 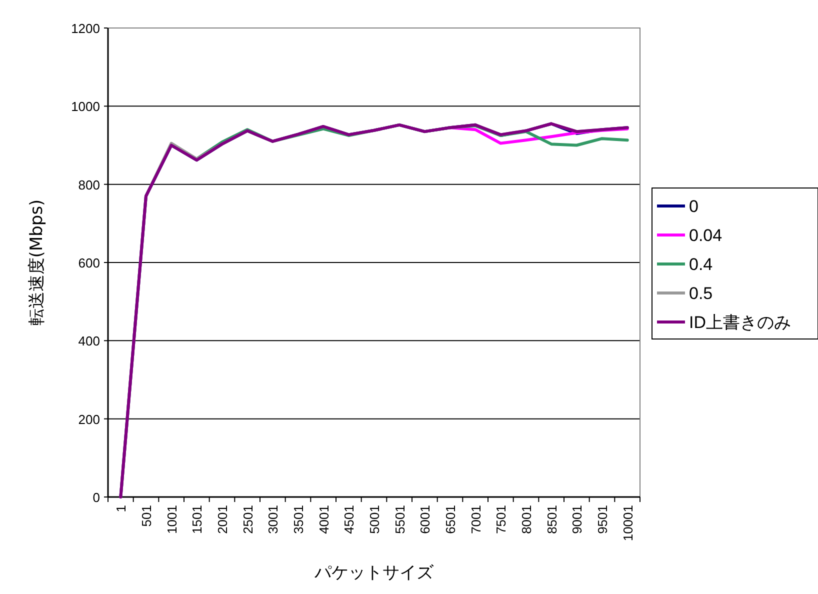 What do you see at coordinates (374, 573) in the screenshot?
I see `x-axis-title: パケットサイズ` at bounding box center [374, 573].